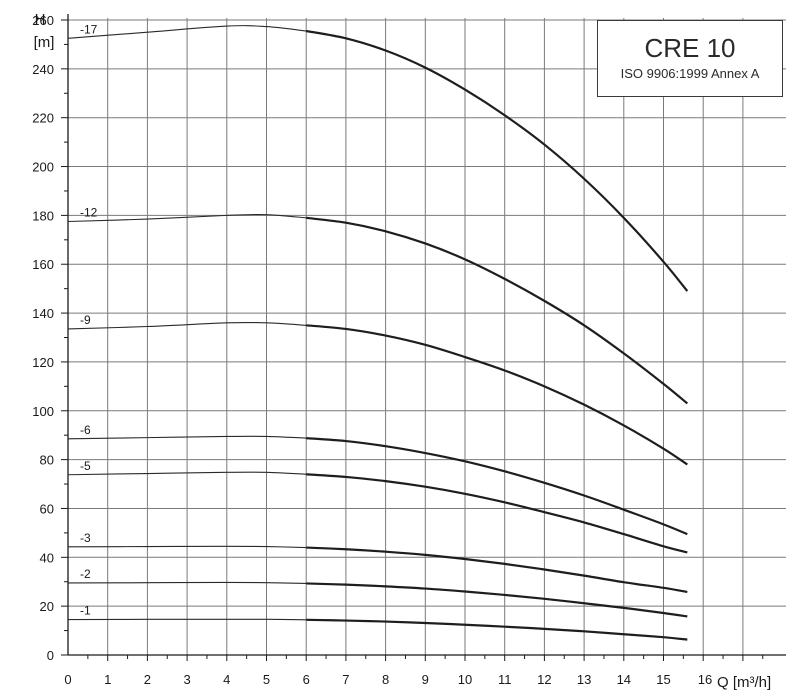 The width and height of the screenshot is (800, 700). What do you see at coordinates (85, 538) in the screenshot?
I see `curve-label: -3` at bounding box center [85, 538].